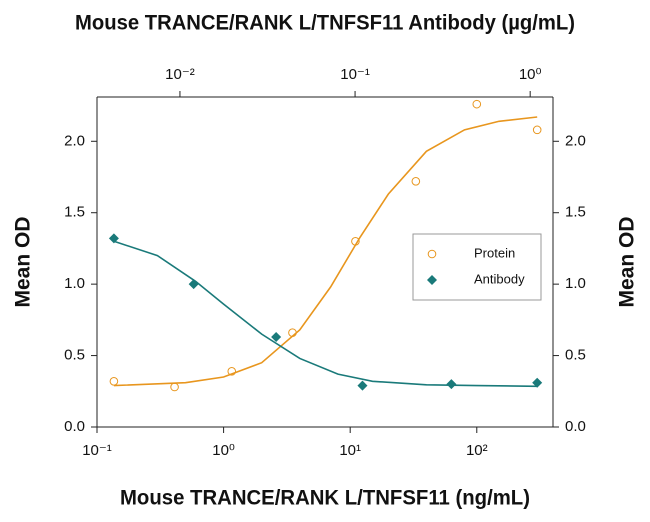 This screenshot has height=522, width=650. Describe the element at coordinates (74, 426) in the screenshot. I see `y-tick-label: 0.0` at that location.